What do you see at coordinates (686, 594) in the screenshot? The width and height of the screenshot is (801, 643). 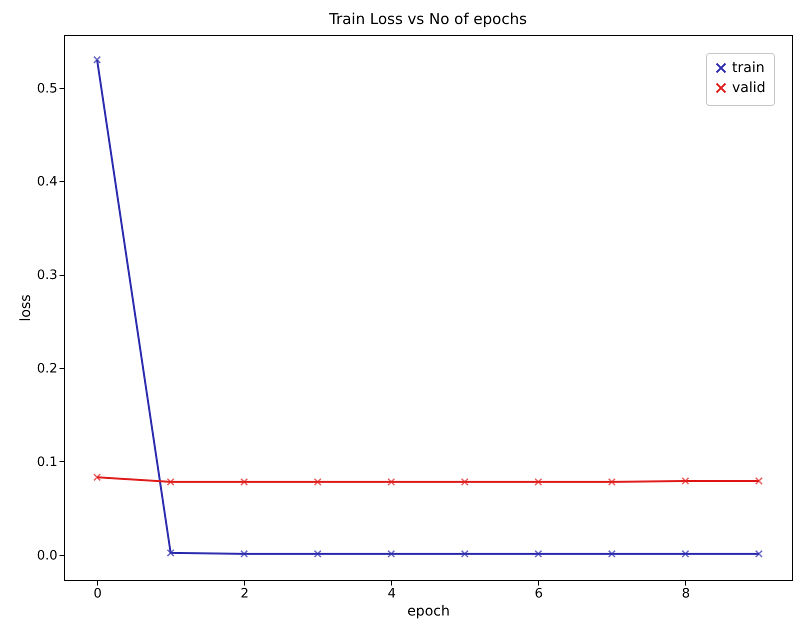 I see `x-tick-label: 8` at bounding box center [686, 594].